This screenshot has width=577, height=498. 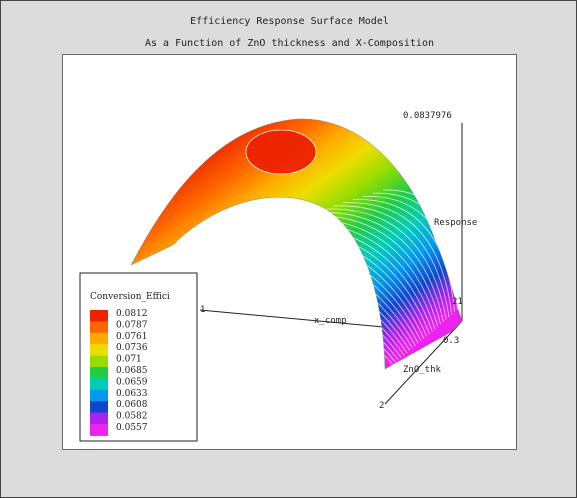 I want to click on legend-label: 0.0659, so click(x=132, y=382).